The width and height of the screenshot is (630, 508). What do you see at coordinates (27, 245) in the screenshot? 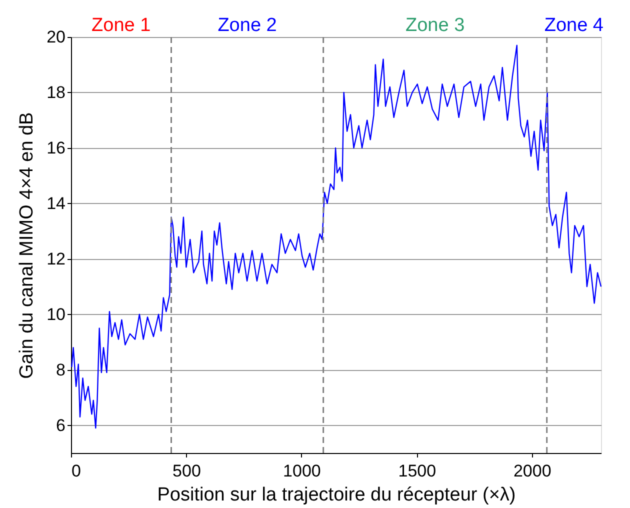
I see `y-axis-title: Gain du canal MIMO 4×4 en dB` at bounding box center [27, 245].